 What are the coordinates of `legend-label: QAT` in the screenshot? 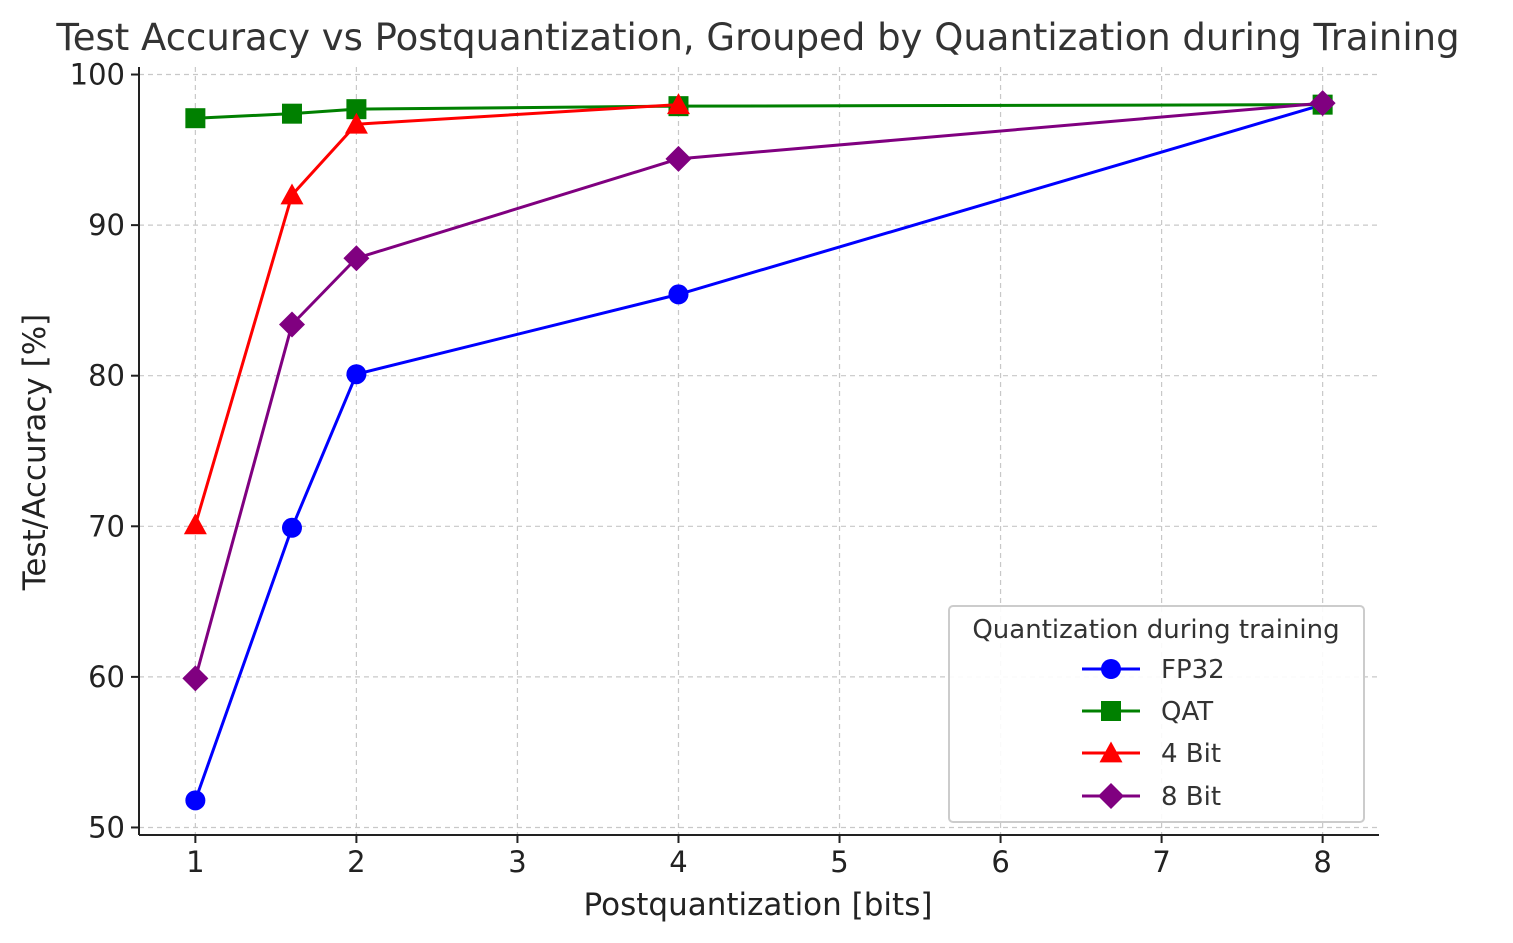 It's located at (1187, 712).